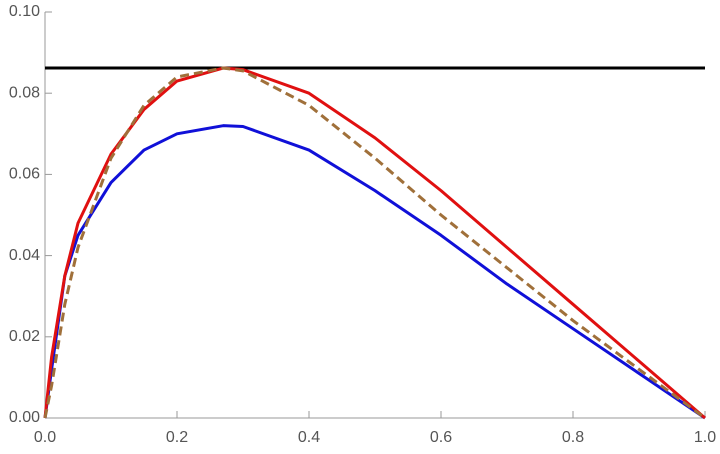 Image resolution: width=720 pixels, height=454 pixels. What do you see at coordinates (24, 336) in the screenshot?
I see `y-tick-label: 0.02` at bounding box center [24, 336].